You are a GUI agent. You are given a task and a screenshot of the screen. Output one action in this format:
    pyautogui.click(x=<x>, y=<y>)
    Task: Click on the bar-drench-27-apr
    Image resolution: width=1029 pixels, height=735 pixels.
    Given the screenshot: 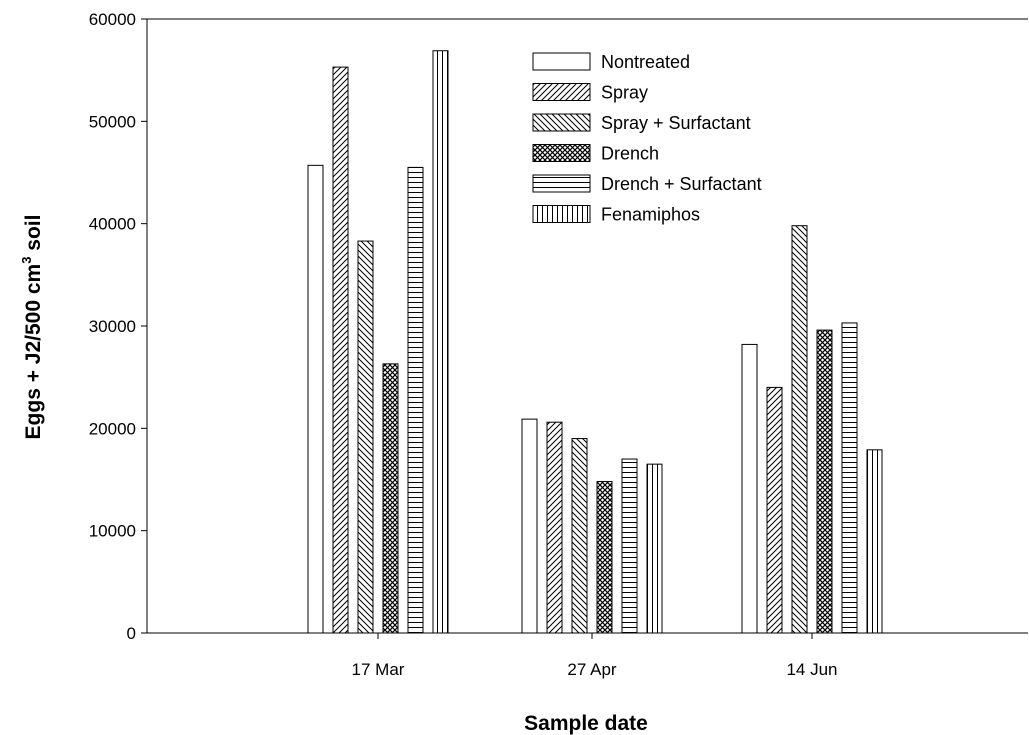 What is the action you would take?
    pyautogui.click(x=604, y=557)
    